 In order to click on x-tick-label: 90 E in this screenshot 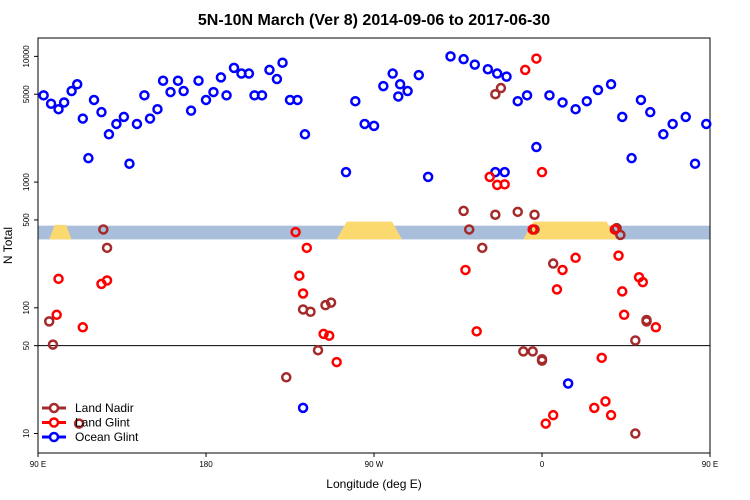, I will do `click(710, 464)`.